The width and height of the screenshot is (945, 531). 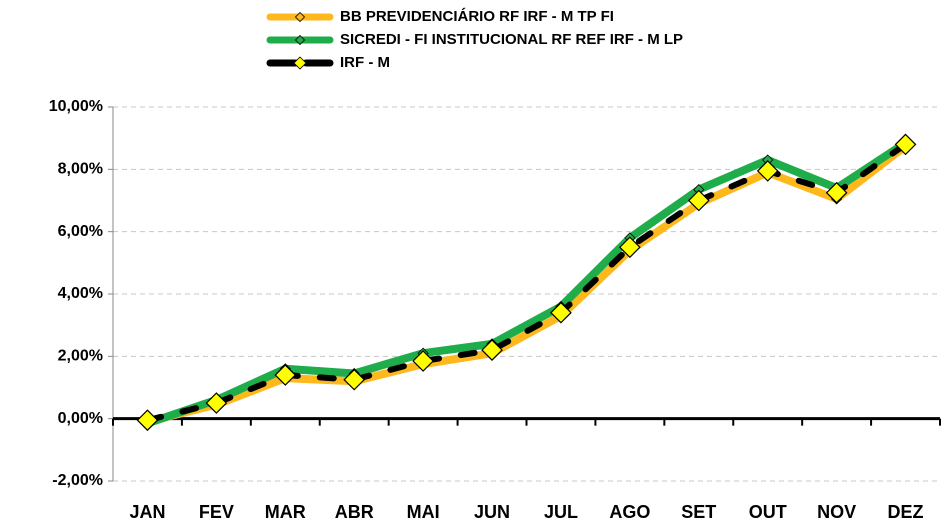 What do you see at coordinates (698, 512) in the screenshot?
I see `x-tick-label: SET` at bounding box center [698, 512].